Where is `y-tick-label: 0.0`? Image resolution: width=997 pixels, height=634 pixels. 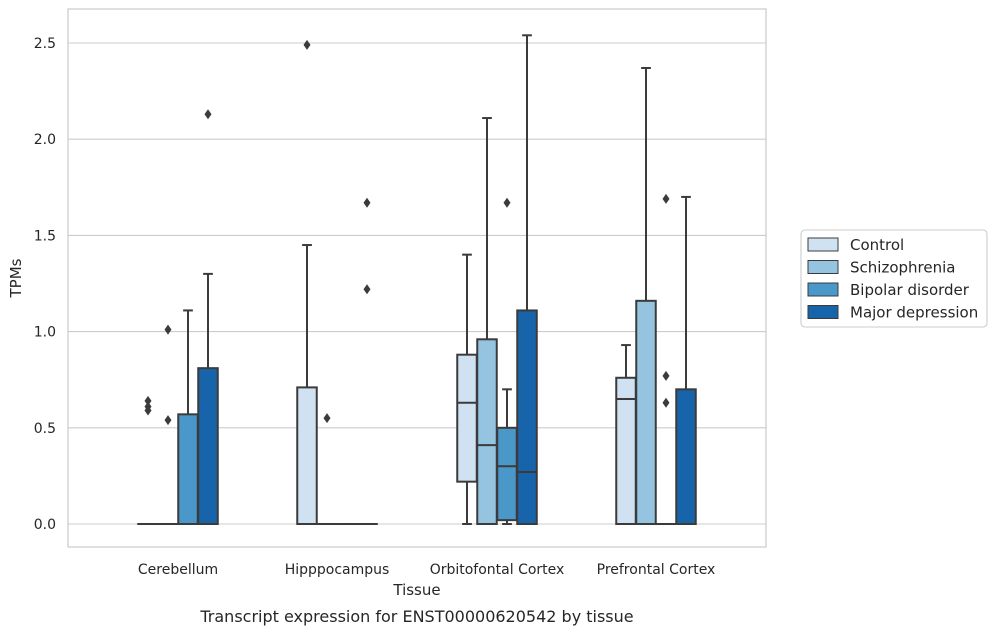 y-tick-label: 0.0 is located at coordinates (45, 525).